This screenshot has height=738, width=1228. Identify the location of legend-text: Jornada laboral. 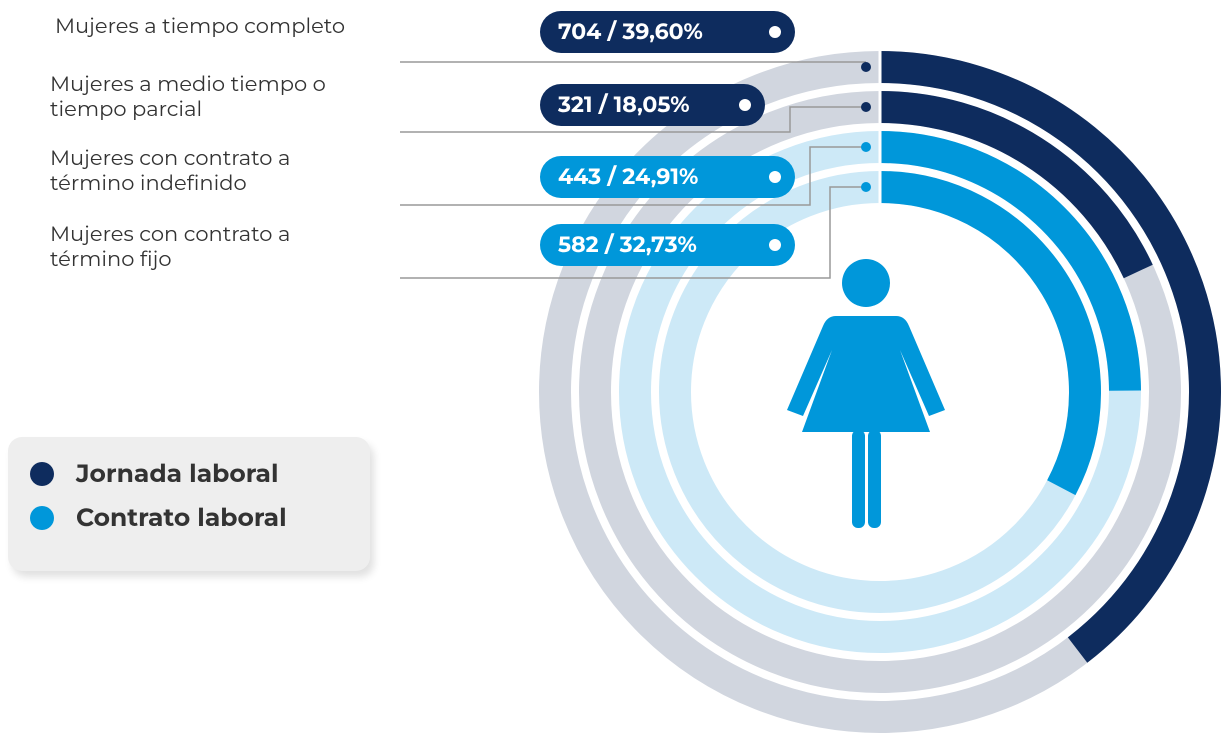
(177, 474).